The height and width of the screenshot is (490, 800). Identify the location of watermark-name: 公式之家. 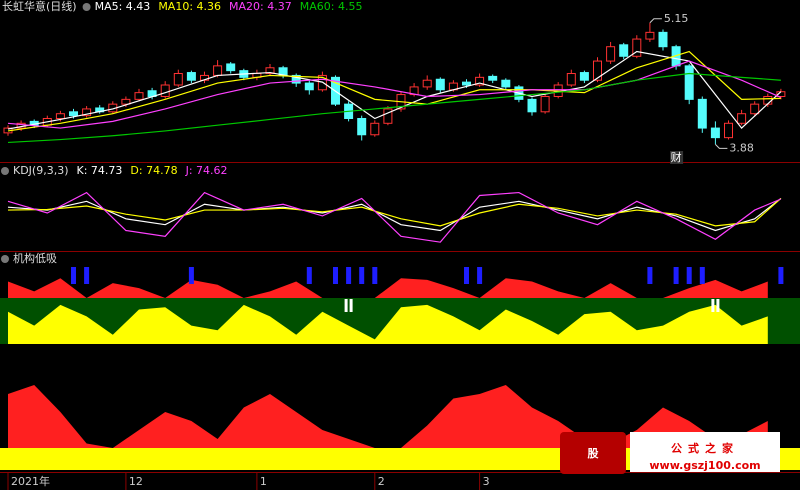
(705, 448).